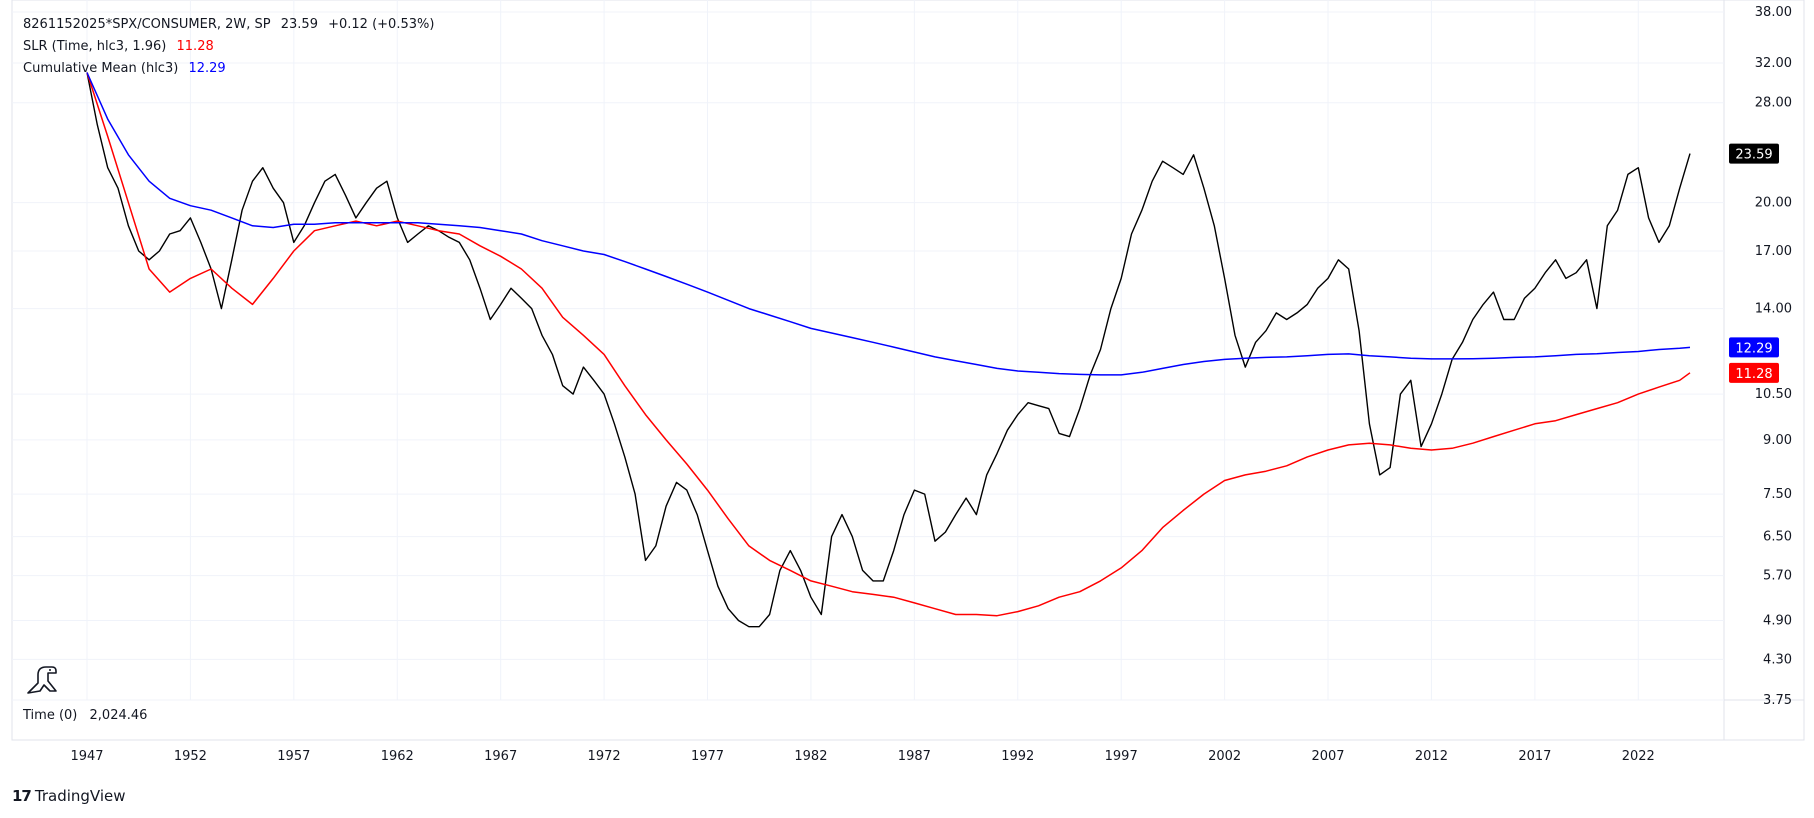 The width and height of the screenshot is (1814, 818). I want to click on legend-row-slr: SLR (Time, hlc3, 1.96) 11.28, so click(231, 47).